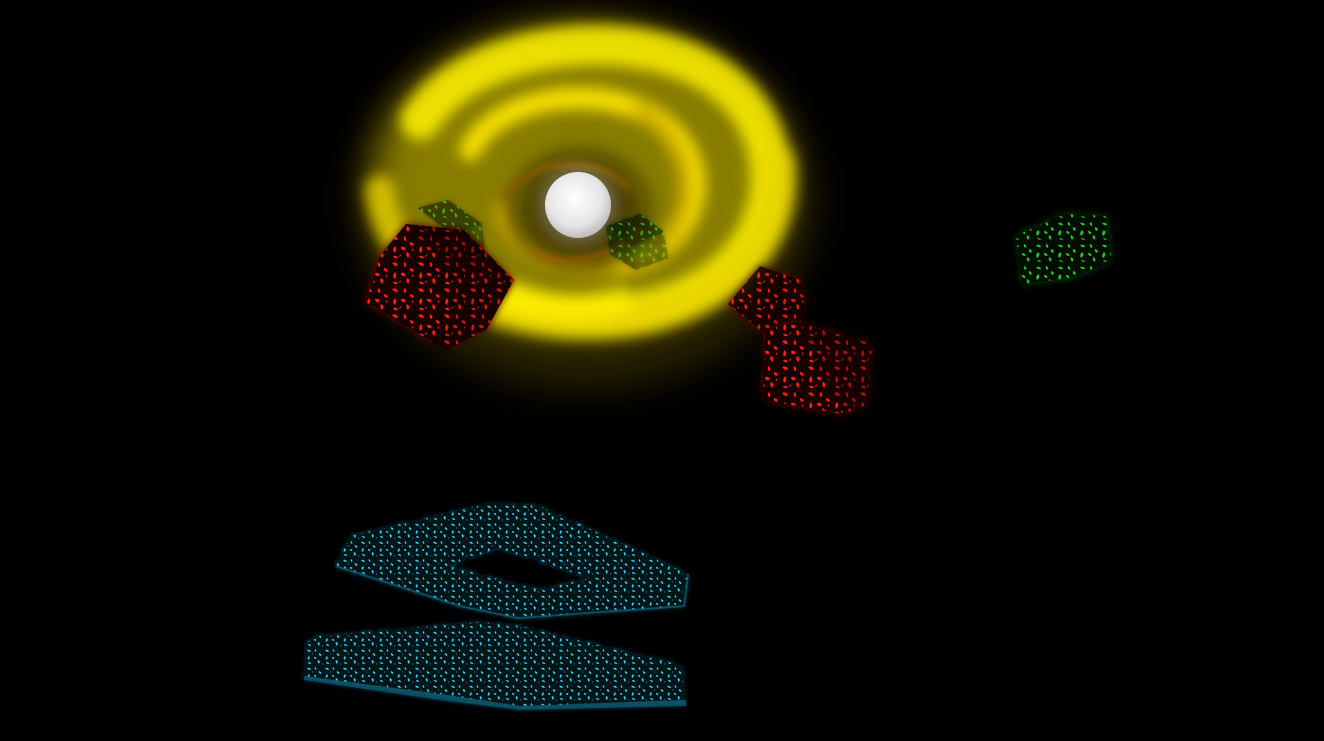 This screenshot has height=741, width=1324. I want to click on cyan-frame-upper, so click(512, 561).